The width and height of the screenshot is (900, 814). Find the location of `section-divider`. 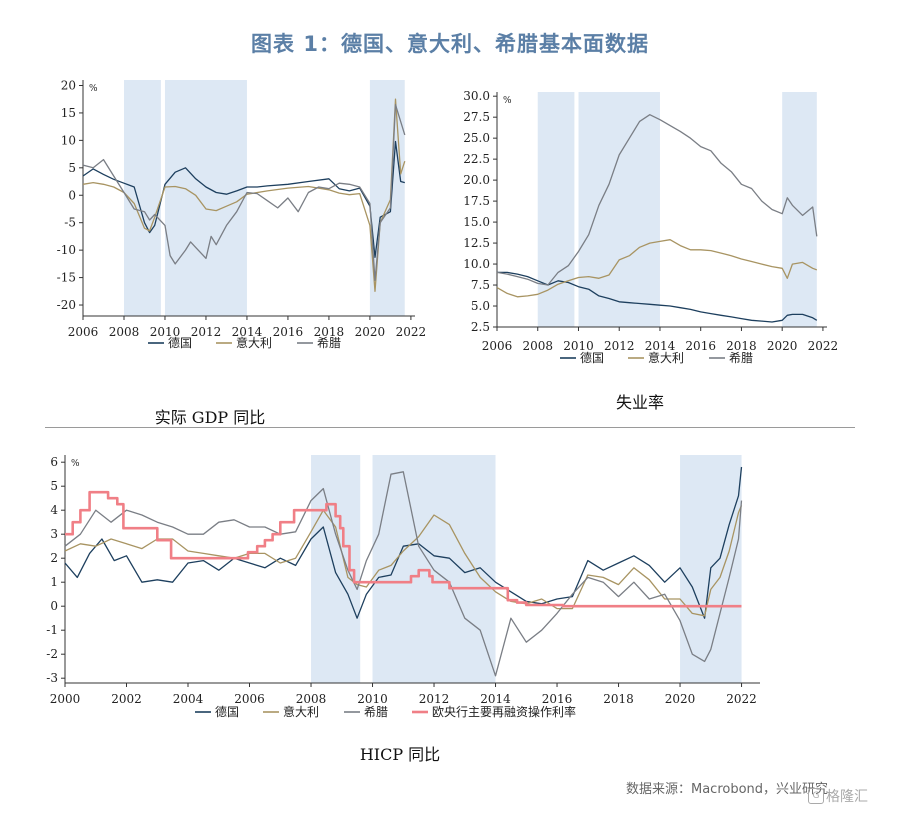

section-divider is located at coordinates (450, 427).